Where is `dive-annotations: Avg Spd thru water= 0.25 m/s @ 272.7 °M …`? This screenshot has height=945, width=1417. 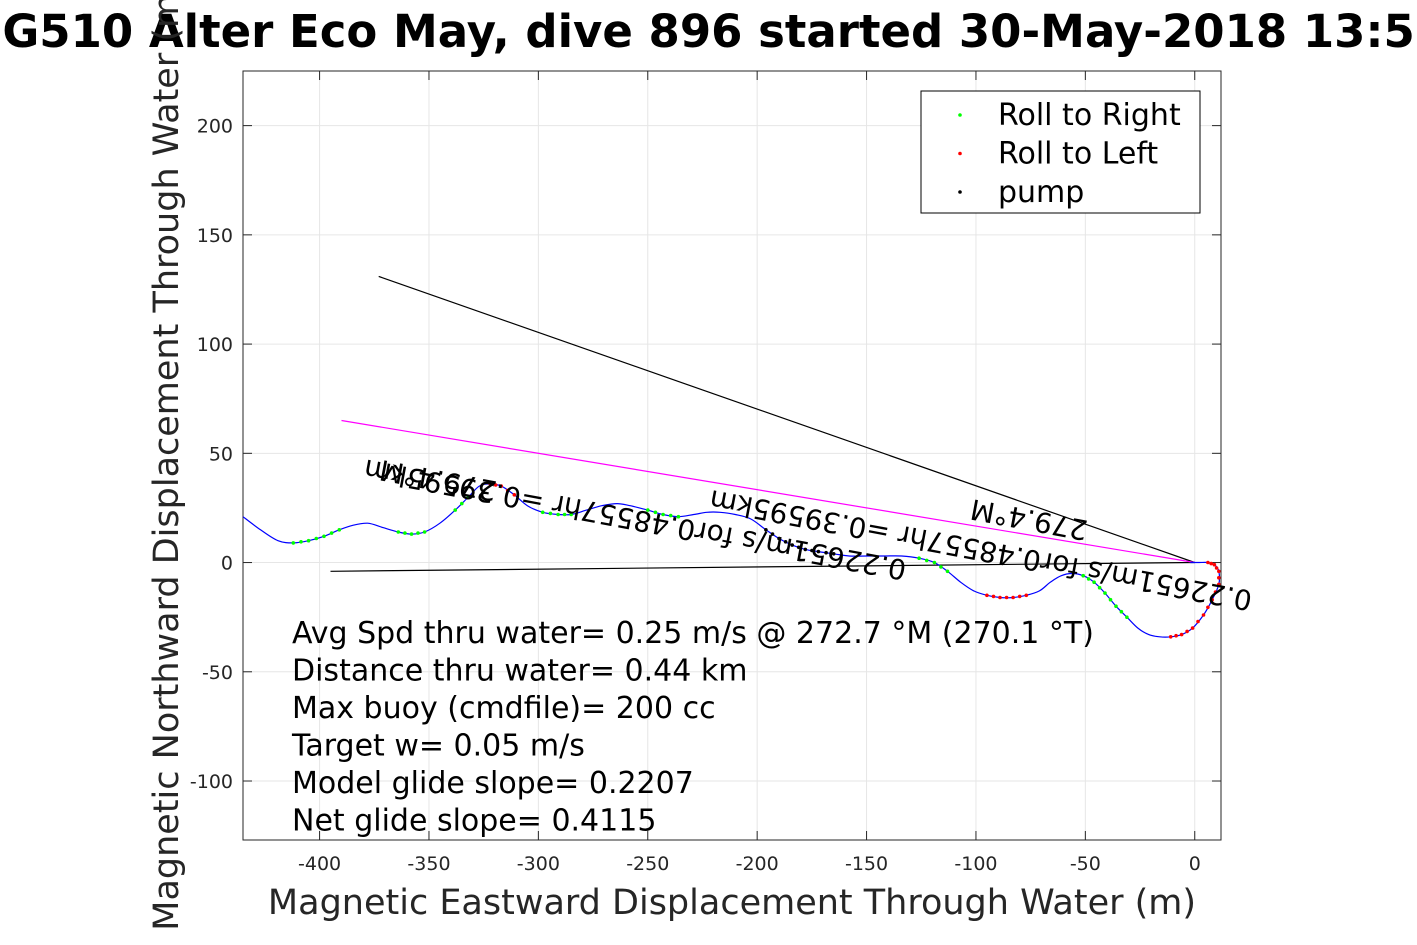
dive-annotations: Avg Spd thru water= 0.25 m/s @ 272.7 °M … is located at coordinates (692, 727).